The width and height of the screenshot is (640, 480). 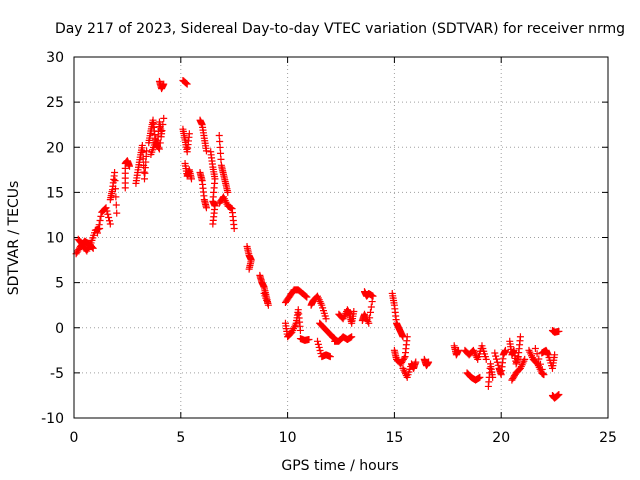 I want to click on y-tick-label: -10, so click(x=52, y=419).